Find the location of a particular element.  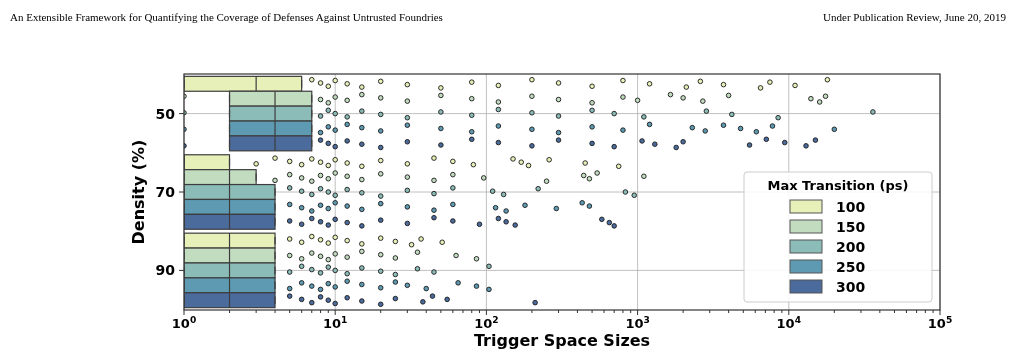

text: Under Publication Review, June 20, 2019 is located at coordinates (915, 17).